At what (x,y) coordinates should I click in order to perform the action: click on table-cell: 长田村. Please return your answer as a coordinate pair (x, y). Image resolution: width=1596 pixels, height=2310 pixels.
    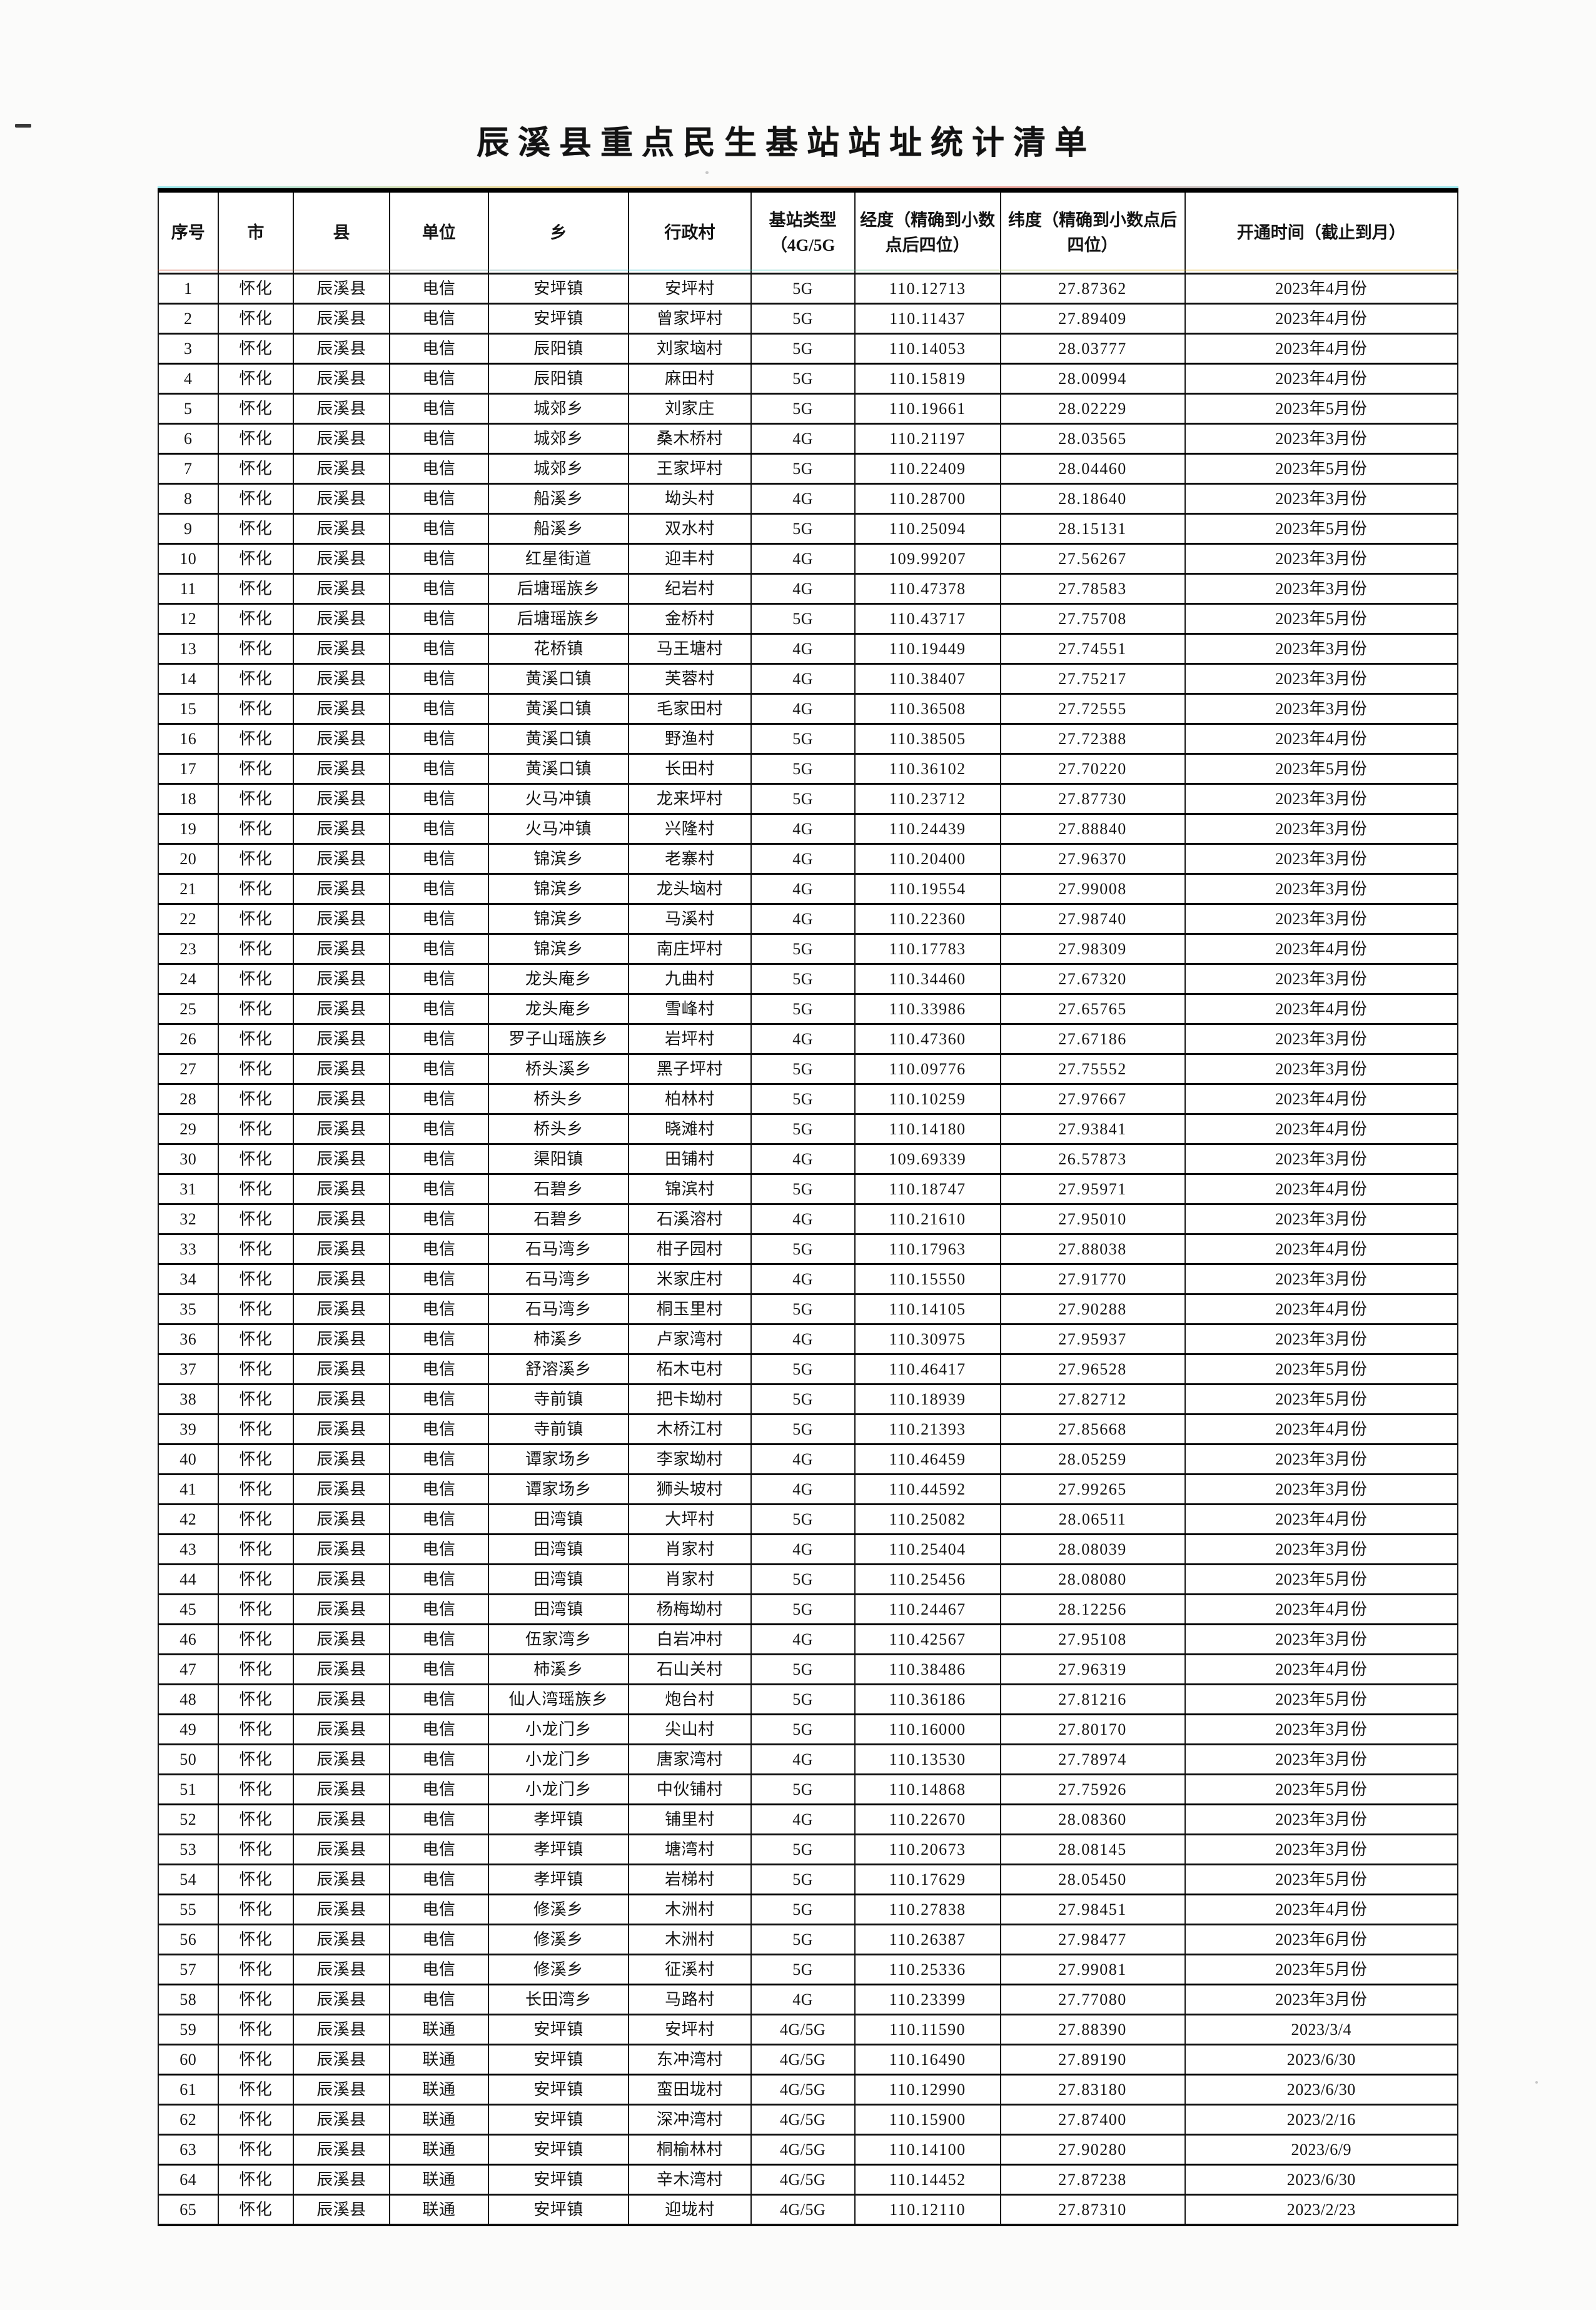
    Looking at the image, I should click on (690, 769).